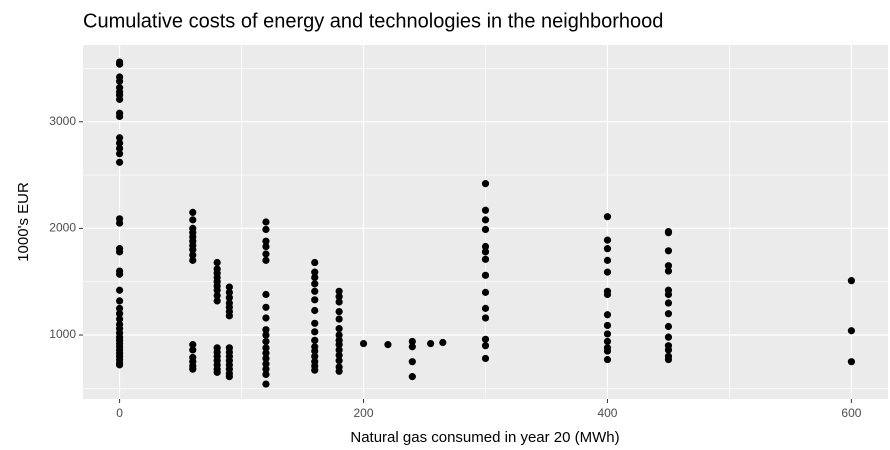 This screenshot has height=450, width=890. I want to click on y-axis-label: 1000's EUR, so click(23, 222).